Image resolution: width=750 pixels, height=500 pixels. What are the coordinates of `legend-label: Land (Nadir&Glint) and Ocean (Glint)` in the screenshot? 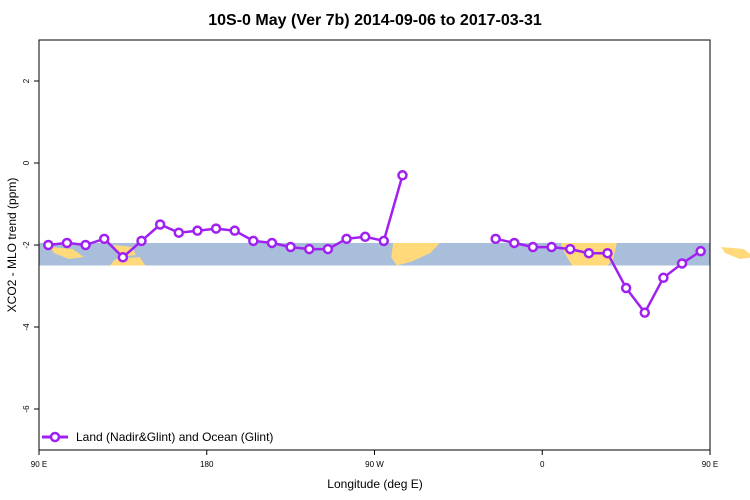 It's located at (174, 437).